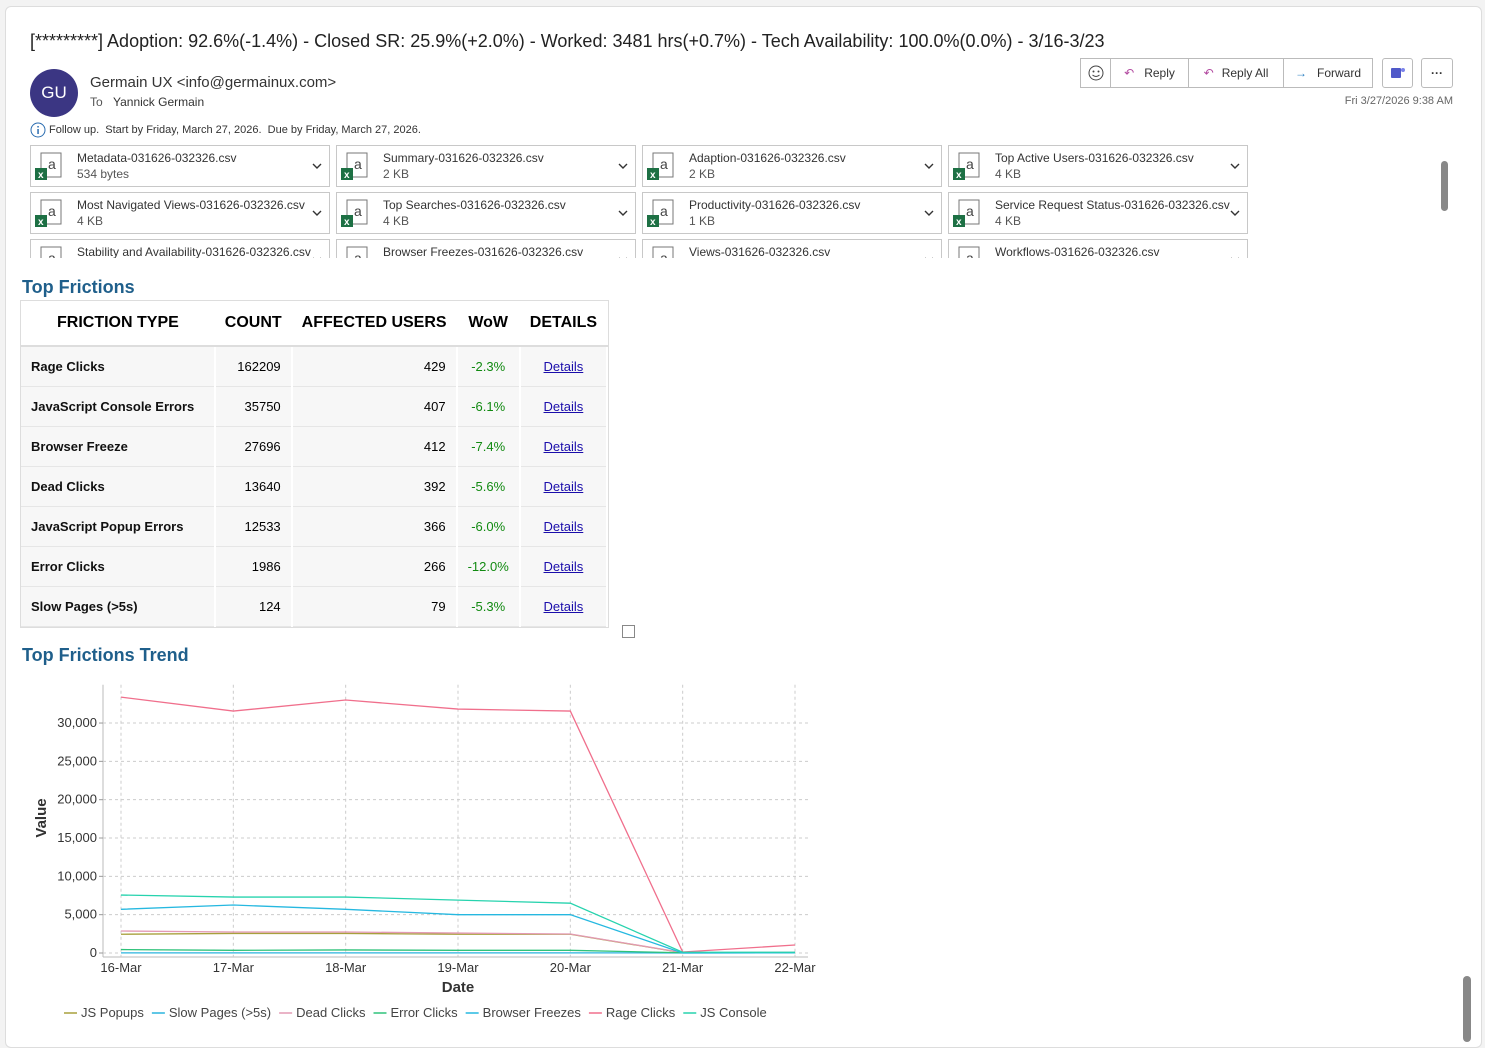 Image resolution: width=1485 pixels, height=1048 pixels. I want to click on x-tick-label: 22-Mar, so click(795, 967).